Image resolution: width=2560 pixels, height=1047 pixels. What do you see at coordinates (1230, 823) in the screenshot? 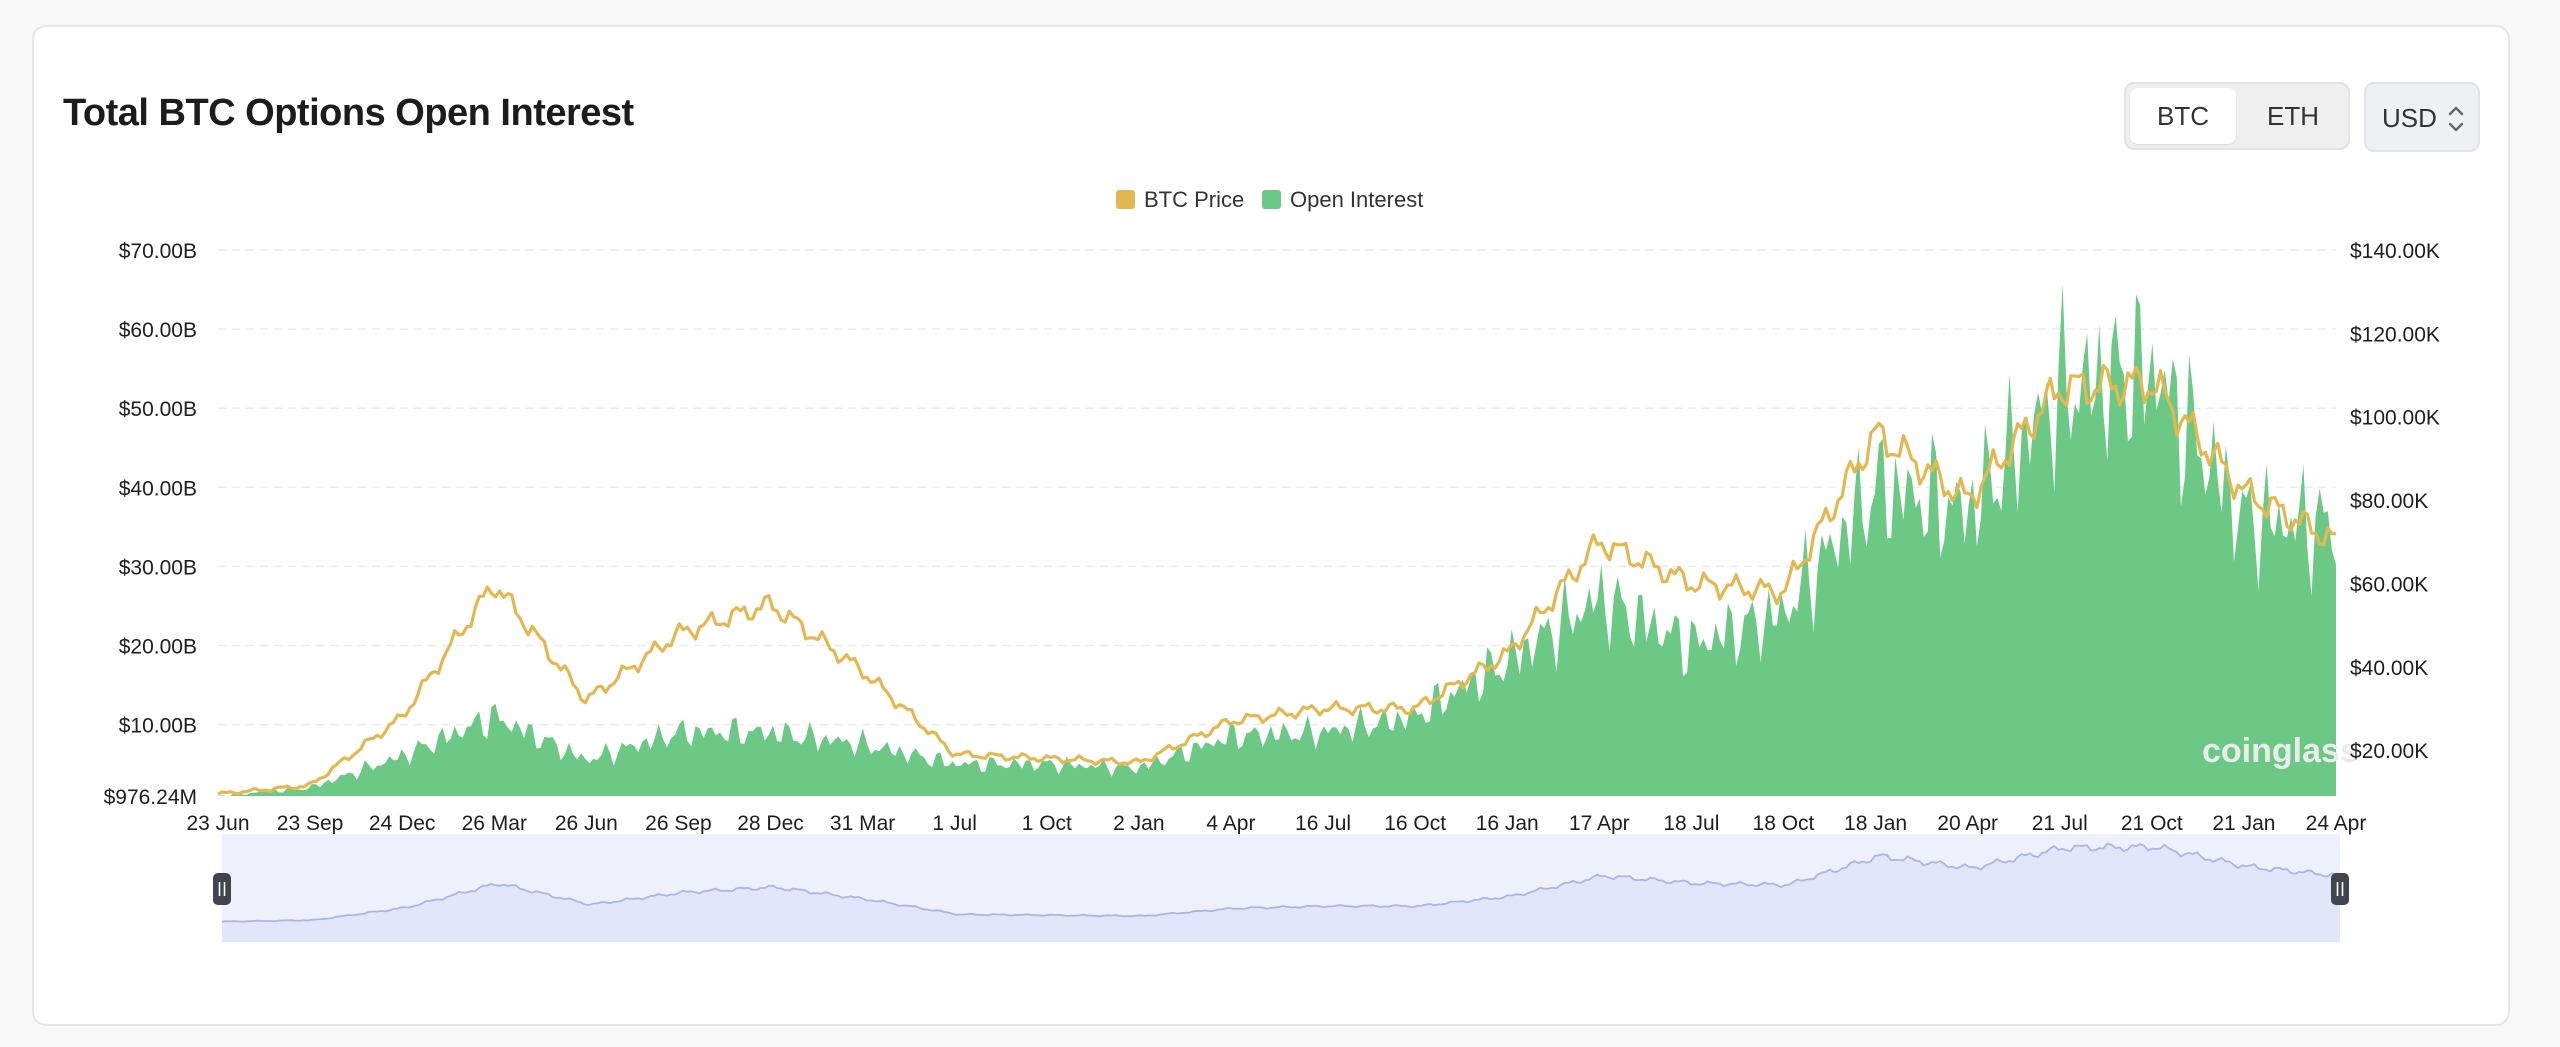
I see `x-tick-label: 4 Apr` at bounding box center [1230, 823].